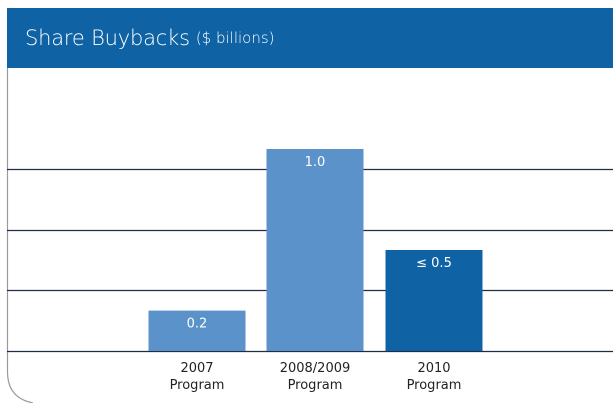 This screenshot has width=613, height=403. Describe the element at coordinates (310, 38) in the screenshot. I see `chart-header: Share Buybacks ($ billions)` at that location.